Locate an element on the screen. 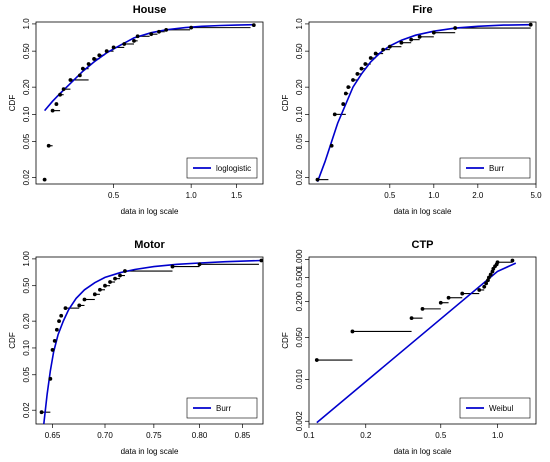 The height and width of the screenshot is (462, 550). y-tick-label: 1.000 is located at coordinates (299, 259).